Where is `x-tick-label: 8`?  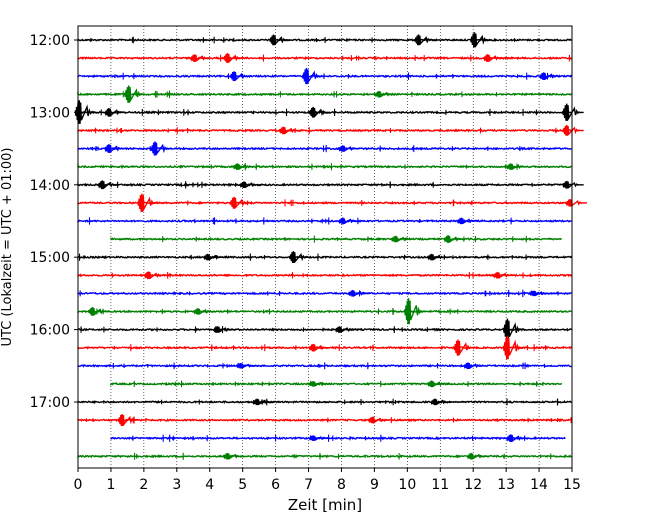
x-tick-label: 8 is located at coordinates (341, 485).